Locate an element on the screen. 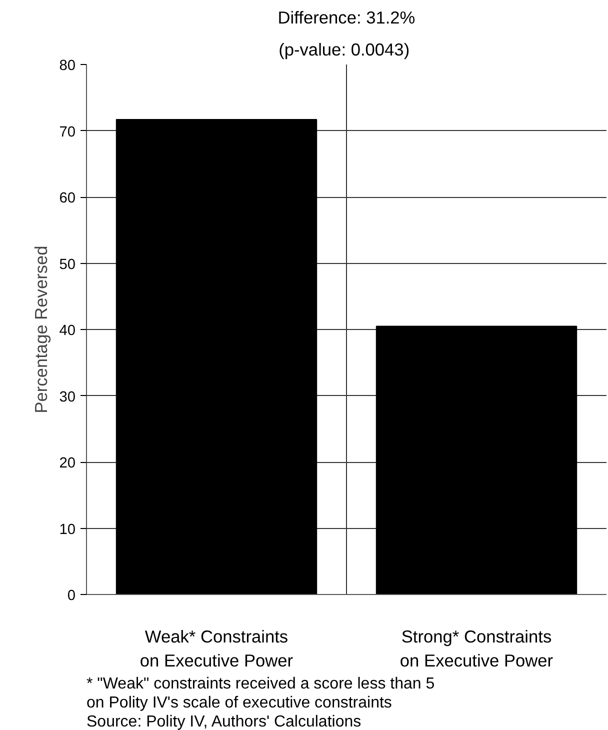 This screenshot has height=730, width=608. y-tick-label: 60 is located at coordinates (67, 198).